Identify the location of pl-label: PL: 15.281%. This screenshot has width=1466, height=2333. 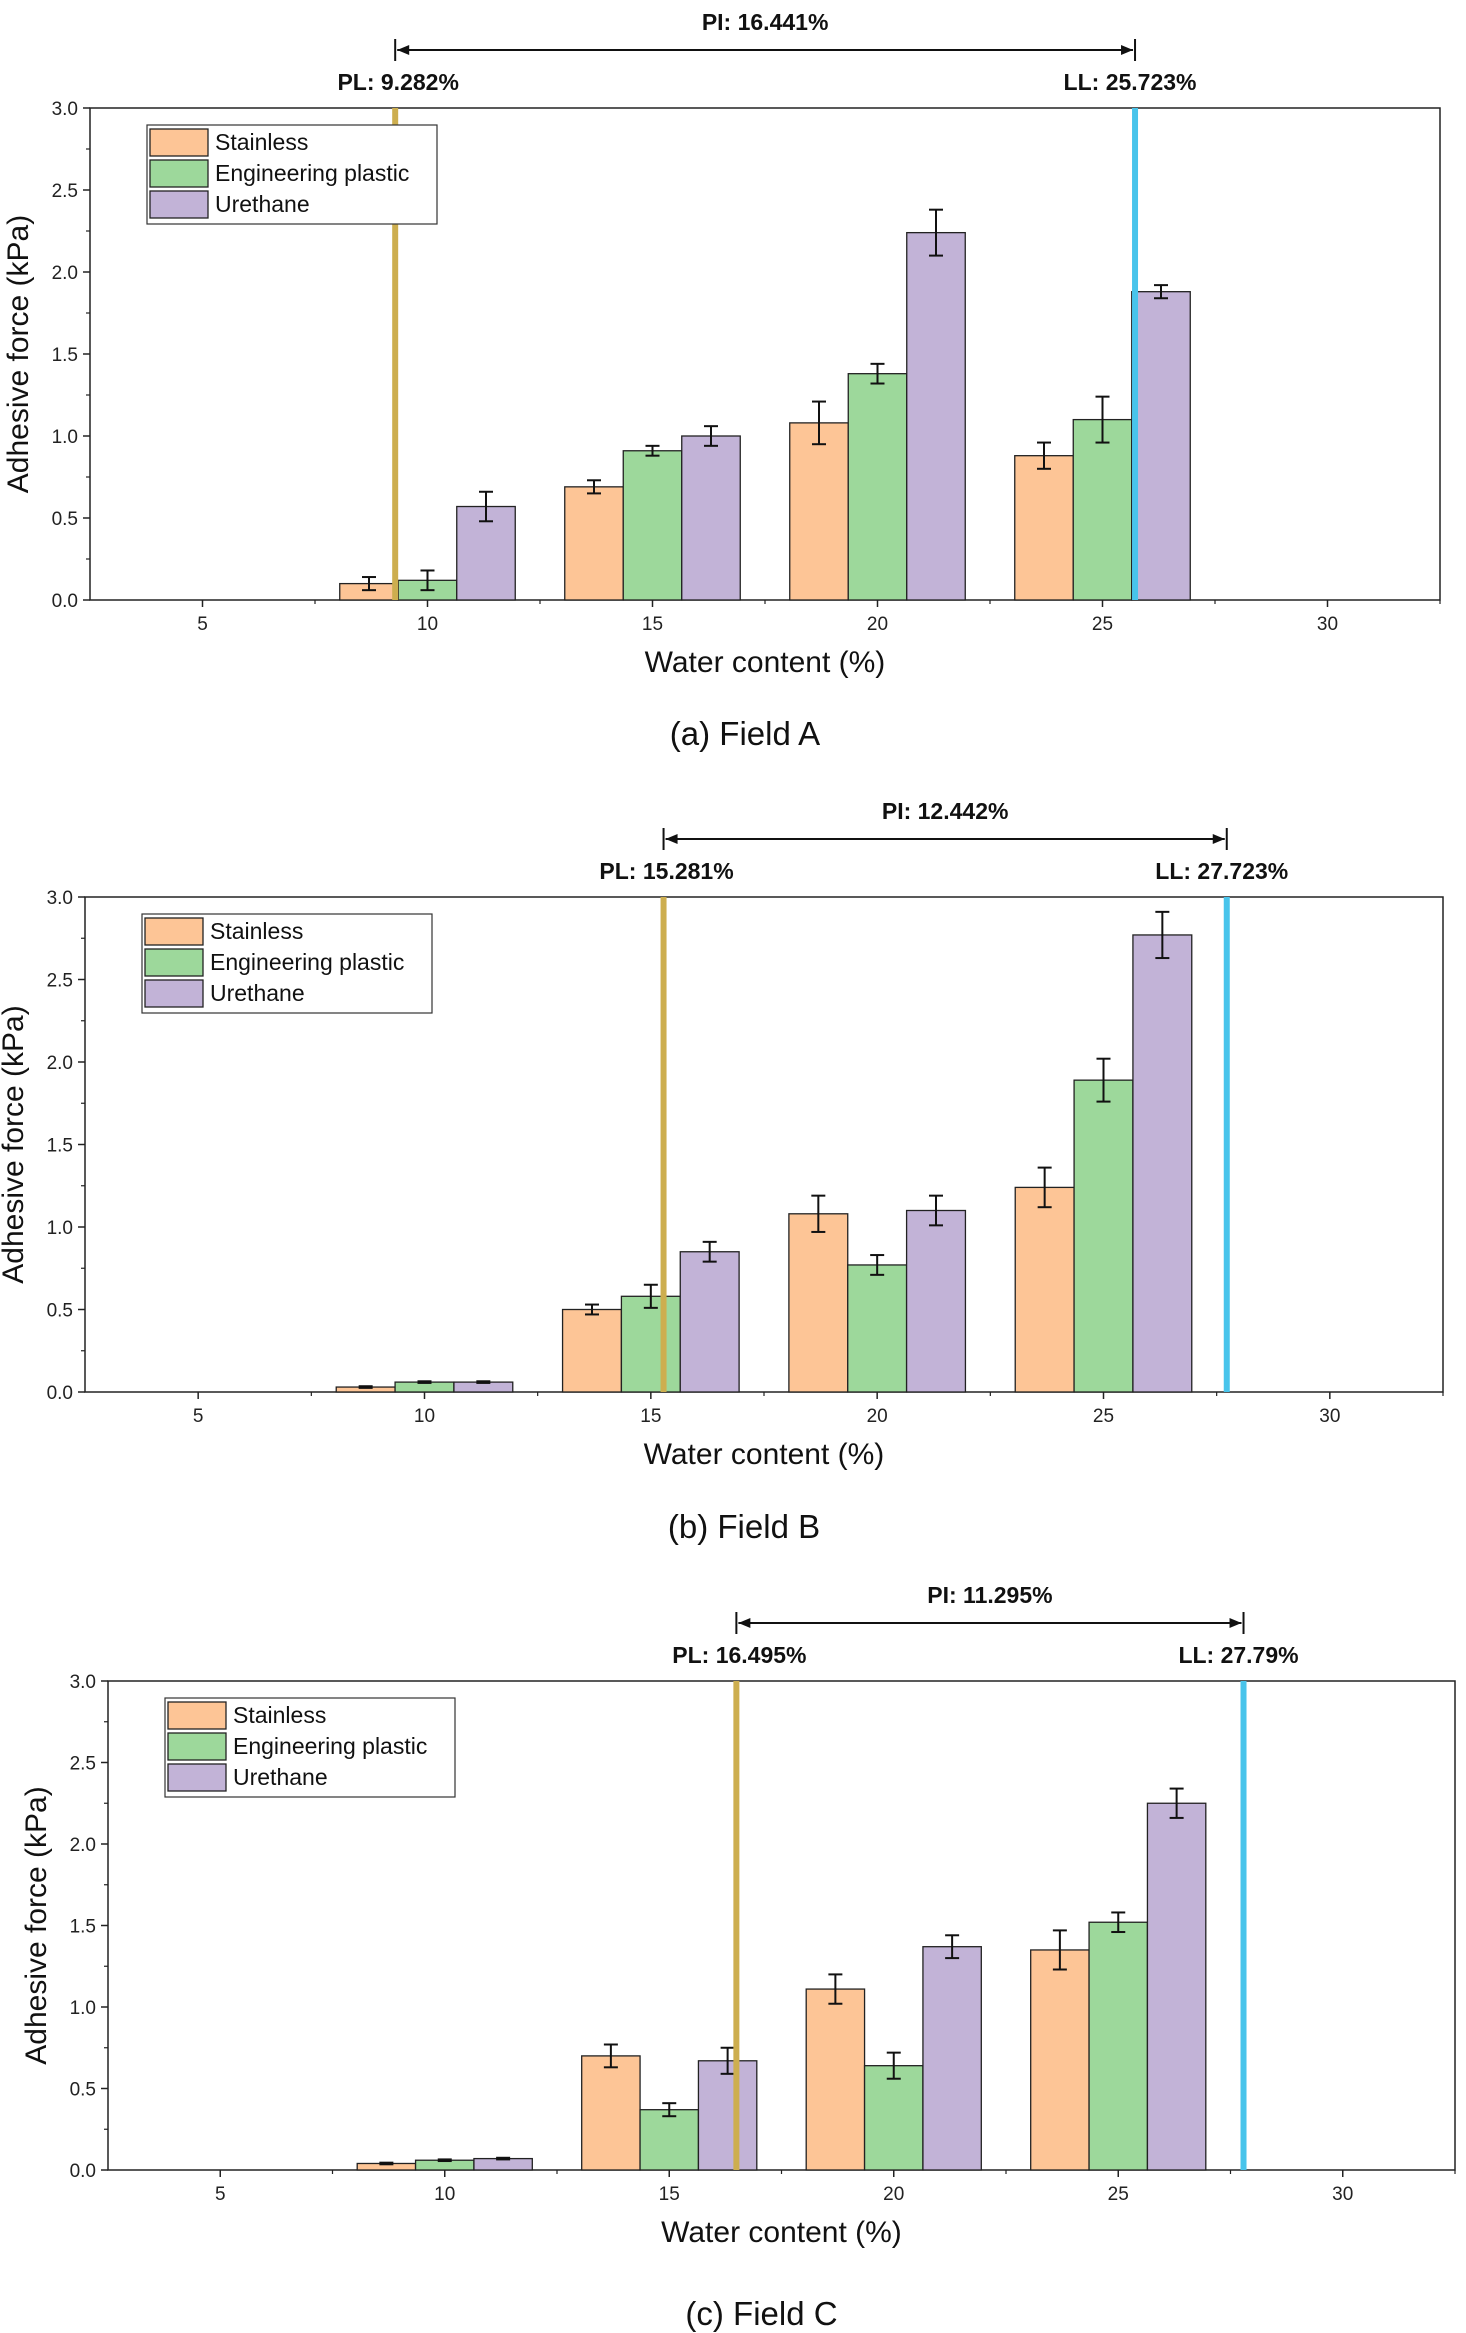
(666, 871).